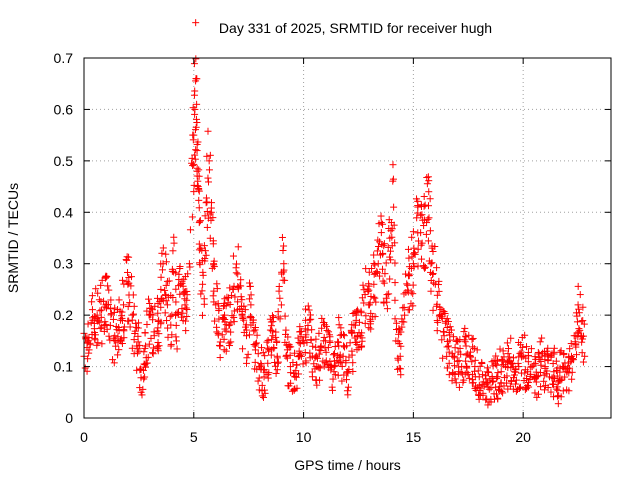 The width and height of the screenshot is (640, 480). I want to click on y-tick-label: 0.1, so click(64, 367).